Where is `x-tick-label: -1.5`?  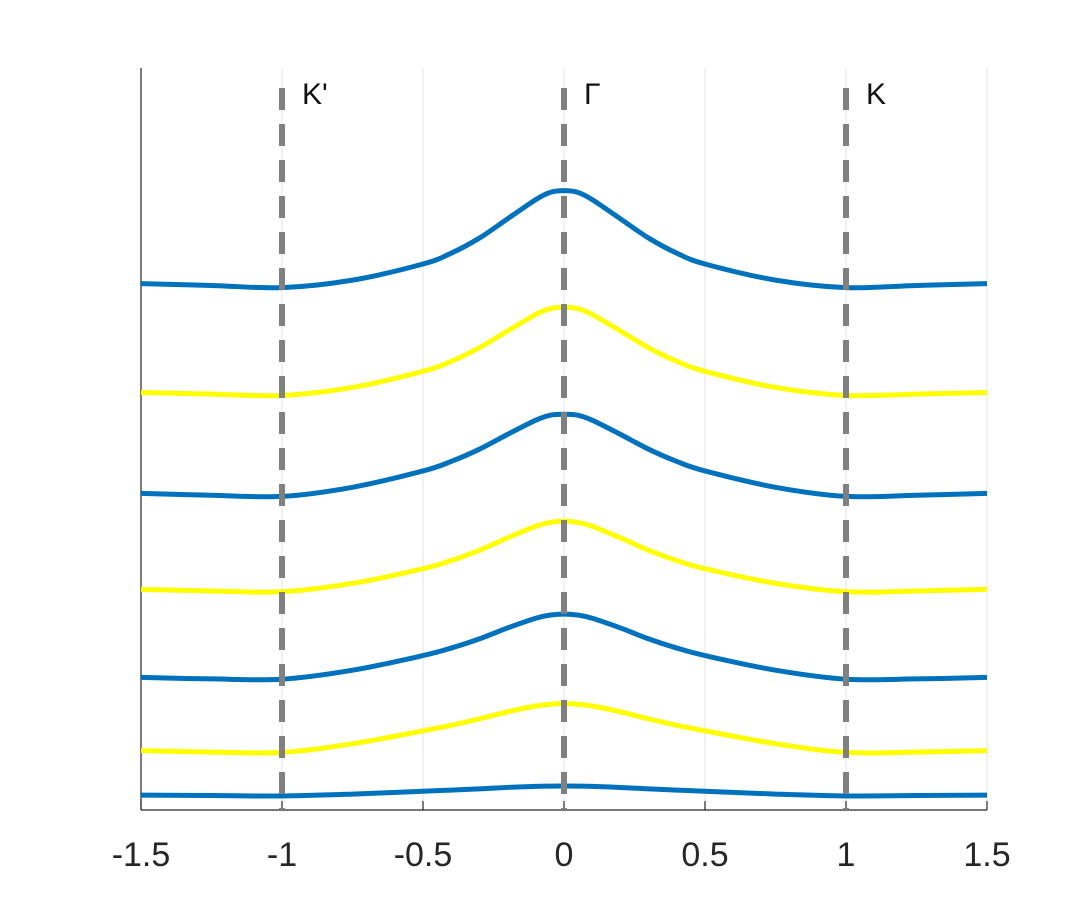 x-tick-label: -1.5 is located at coordinates (141, 855).